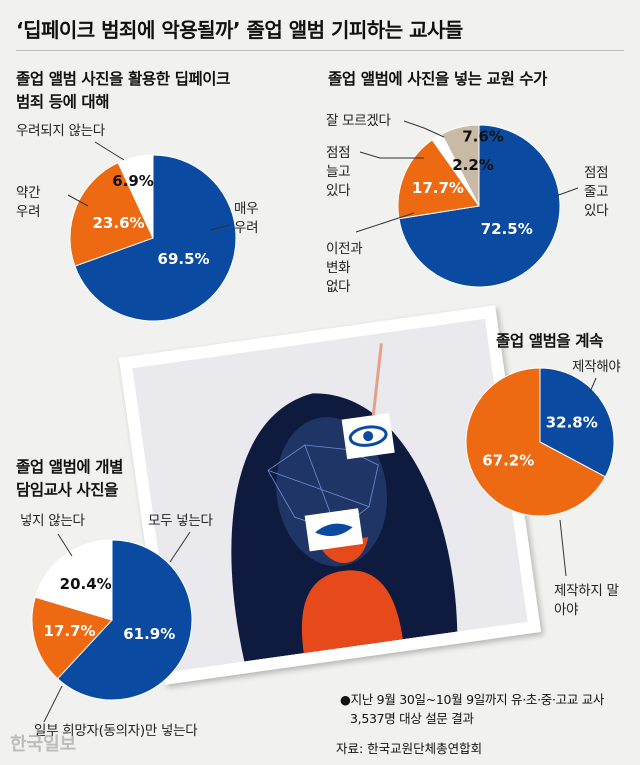  Describe the element at coordinates (67, 490) in the screenshot. I see `chart4-title-line2: 담임교사 사진을` at that location.